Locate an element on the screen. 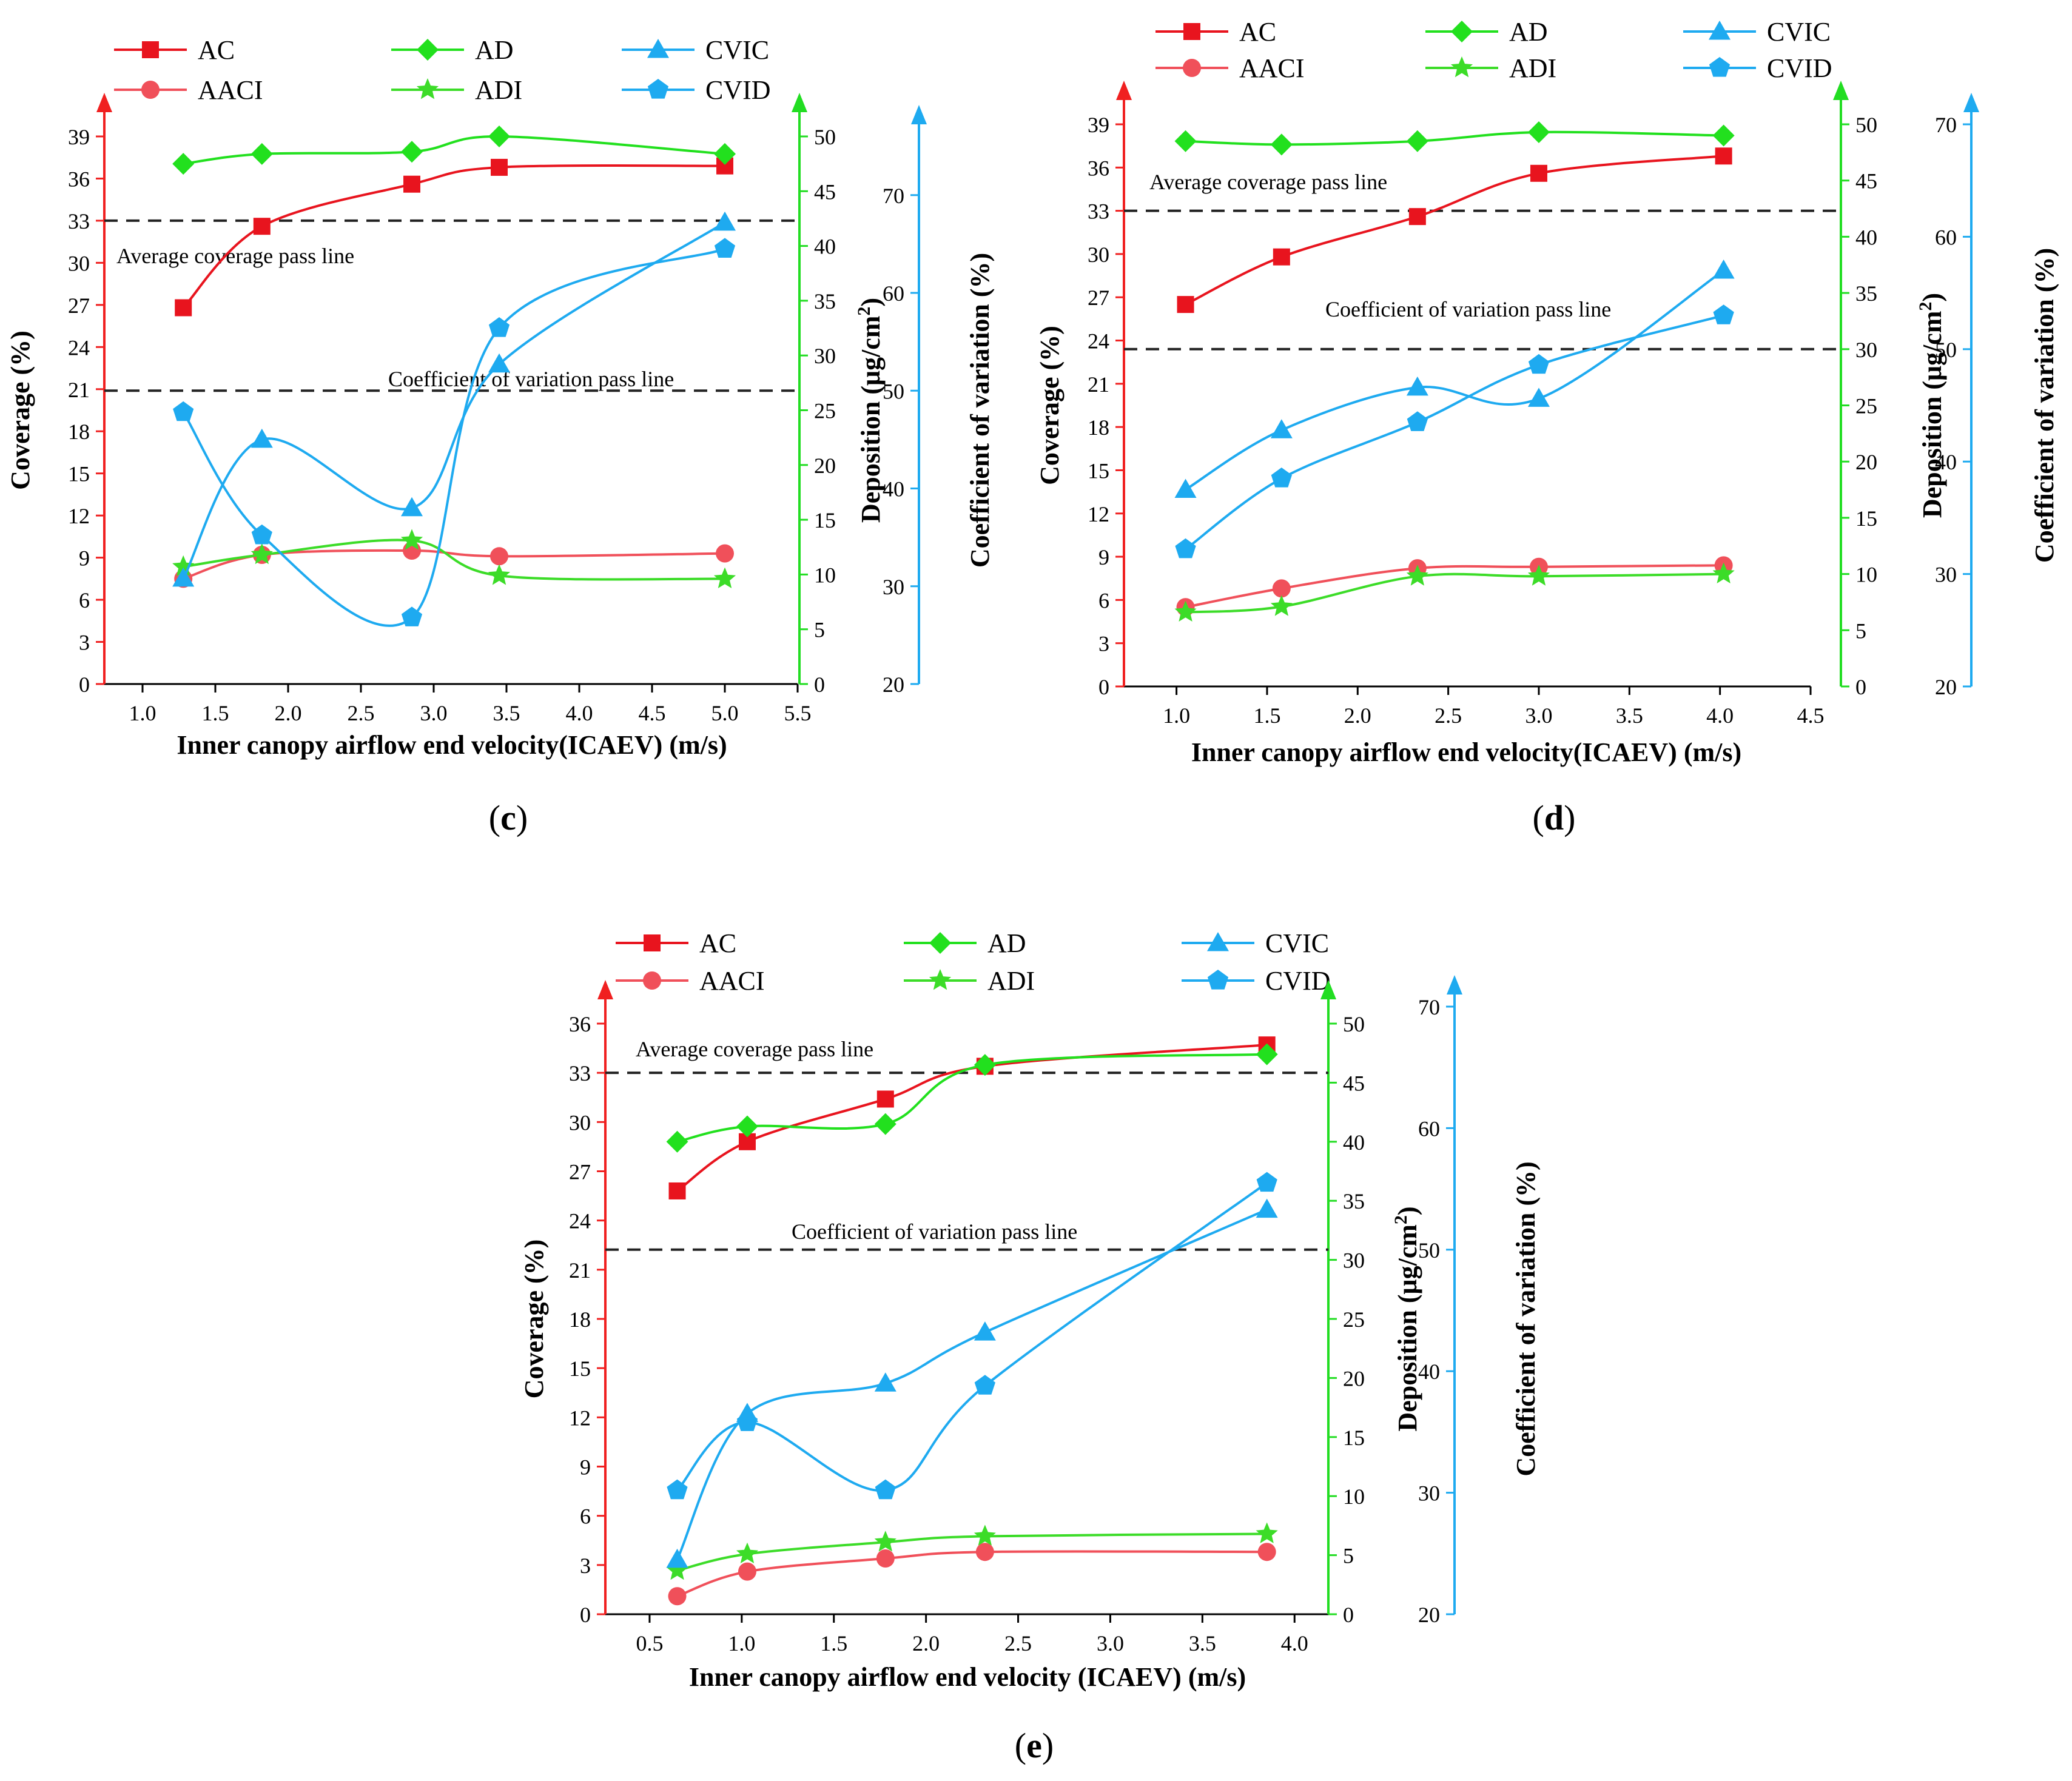 Image resolution: width=2072 pixels, height=1781 pixels. deposition-tick-label: 30 is located at coordinates (825, 356).